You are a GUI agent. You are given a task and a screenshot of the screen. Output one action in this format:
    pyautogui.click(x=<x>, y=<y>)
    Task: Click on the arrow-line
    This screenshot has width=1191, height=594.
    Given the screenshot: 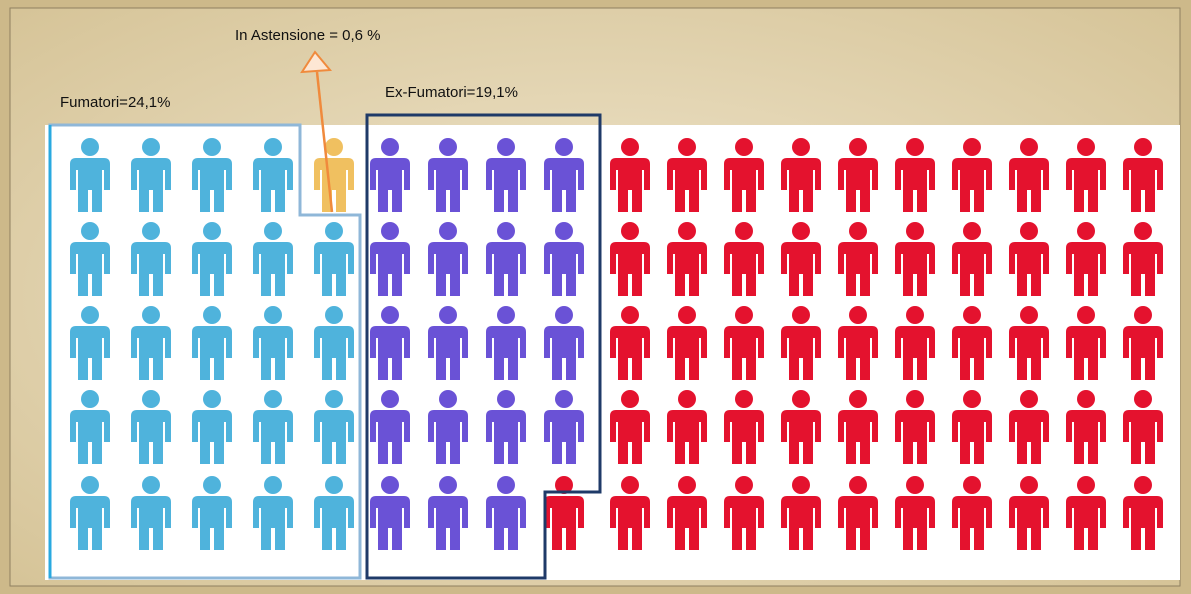 What is the action you would take?
    pyautogui.click(x=324, y=142)
    